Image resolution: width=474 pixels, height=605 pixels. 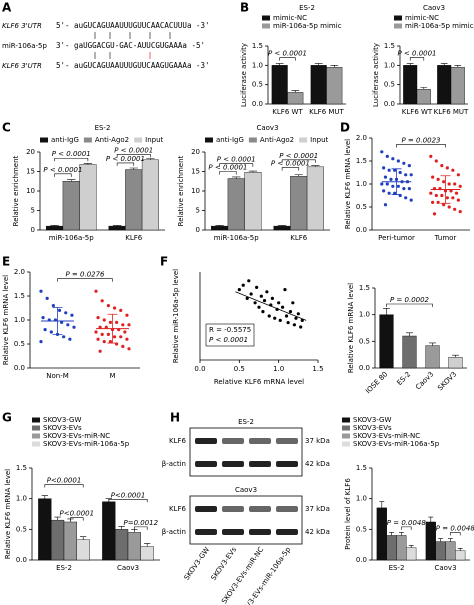 What do you see at coordinates (198, 211) in the screenshot?
I see `y-tick-label: 5` at bounding box center [198, 211].